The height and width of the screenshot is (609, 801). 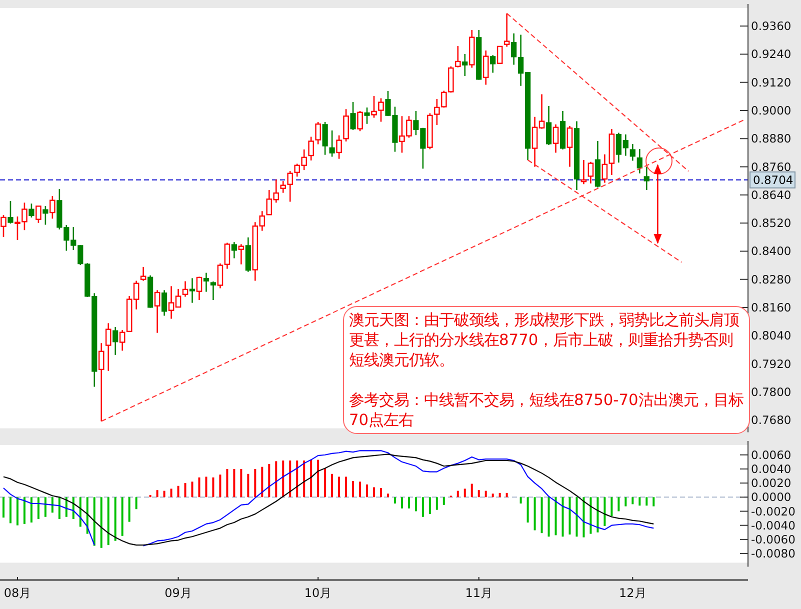 What do you see at coordinates (771, 363) in the screenshot?
I see `y-tick-label: 0.7920` at bounding box center [771, 363].